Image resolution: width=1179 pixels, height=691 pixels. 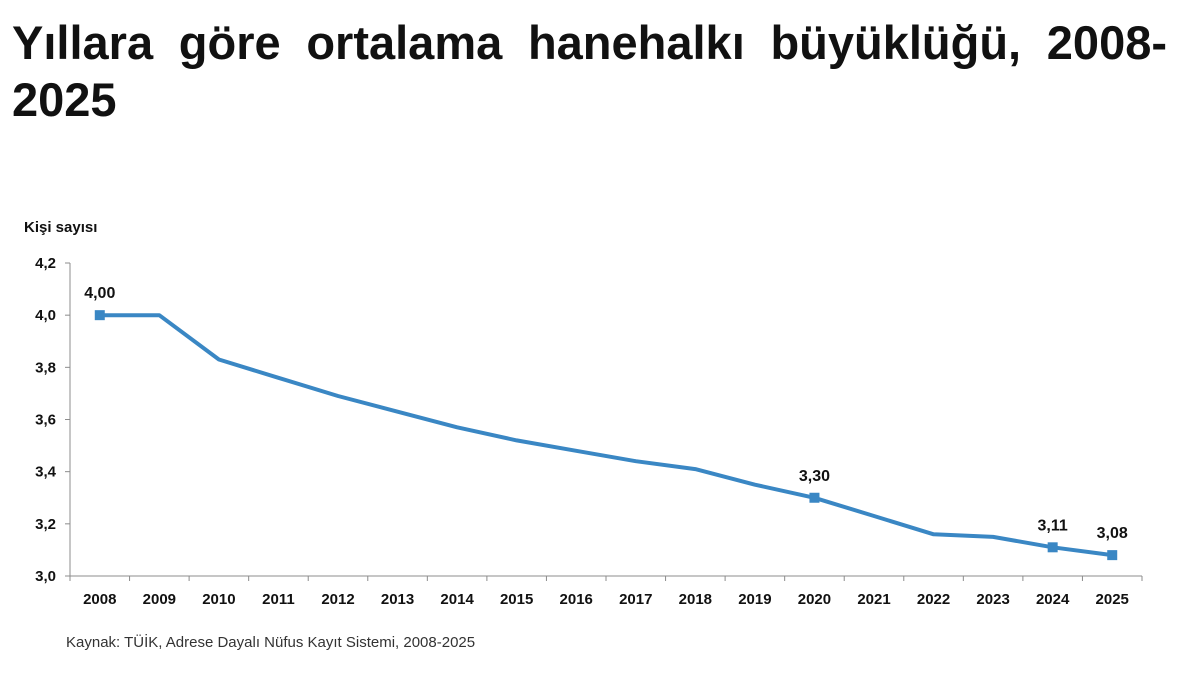 I want to click on data-label: 3,11, so click(x=1053, y=525).